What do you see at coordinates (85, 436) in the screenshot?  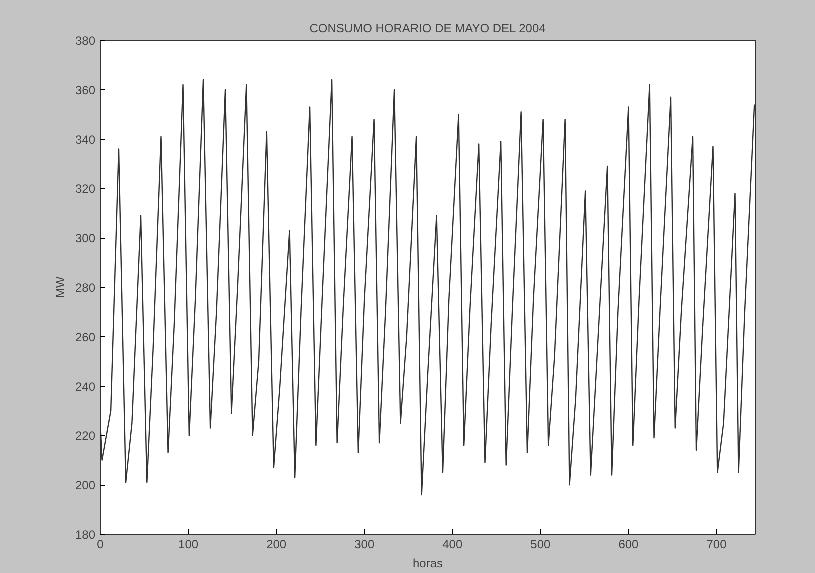 I see `y-tick-label: 220` at bounding box center [85, 436].